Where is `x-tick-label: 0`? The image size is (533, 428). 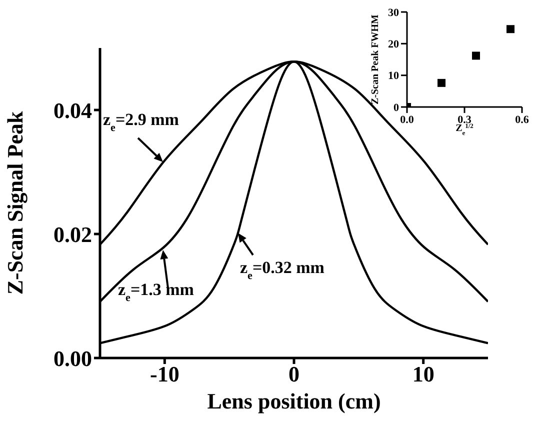
x-tick-label: 0 is located at coordinates (294, 374).